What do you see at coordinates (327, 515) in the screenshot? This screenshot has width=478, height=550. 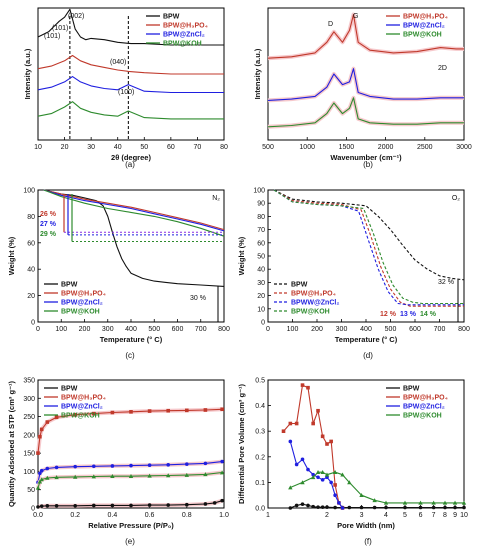 I see `x-tick-label: 2` at bounding box center [327, 515].